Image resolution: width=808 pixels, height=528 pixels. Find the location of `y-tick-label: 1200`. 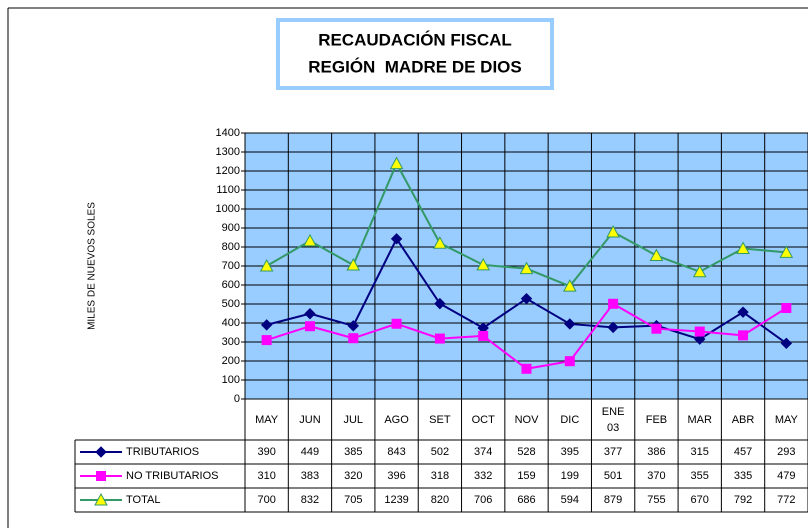

y-tick-label: 1200 is located at coordinates (228, 171).